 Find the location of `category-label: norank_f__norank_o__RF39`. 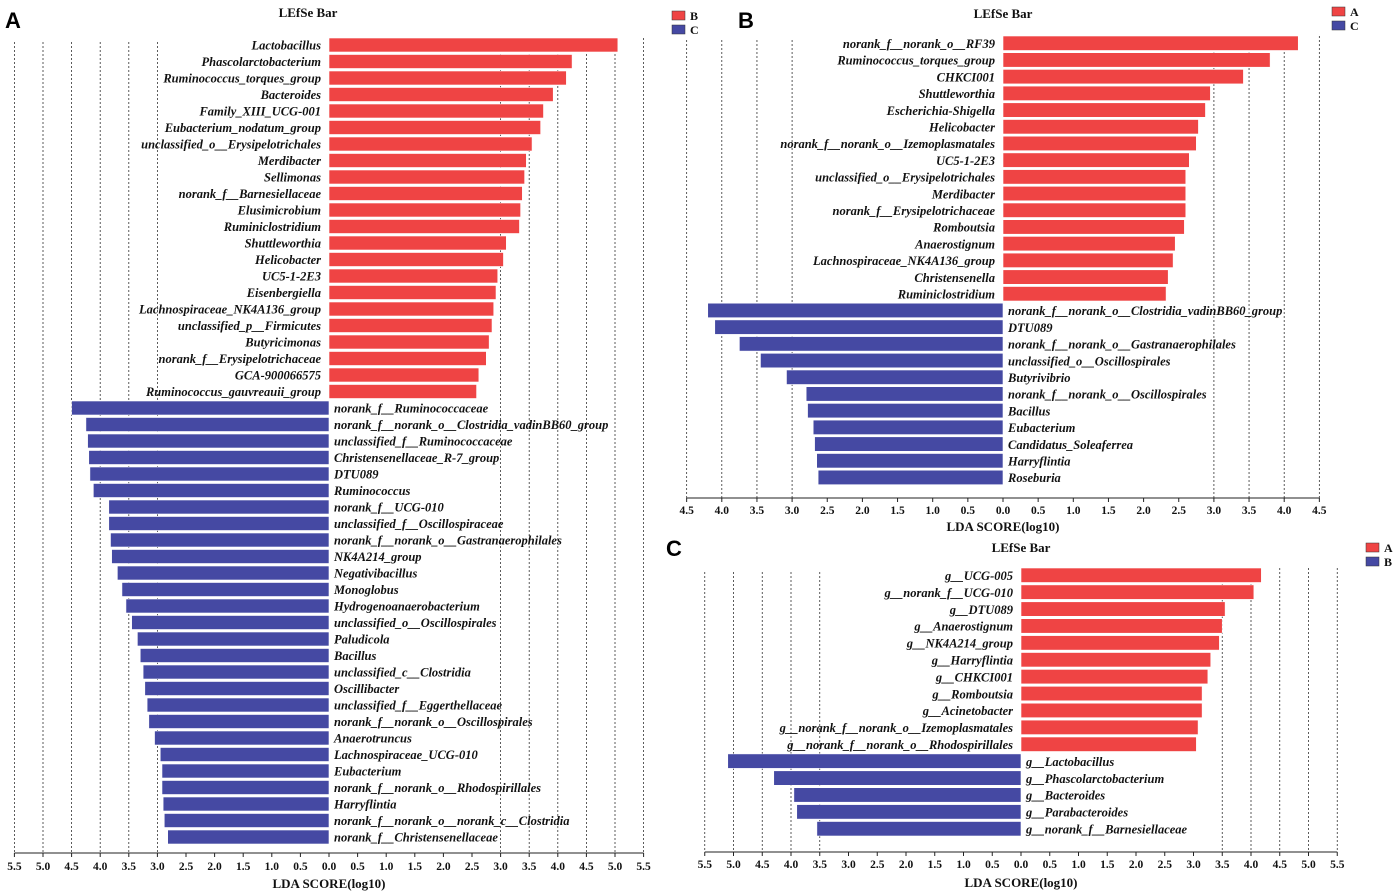

category-label: norank_f__norank_o__RF39 is located at coordinates (919, 44).